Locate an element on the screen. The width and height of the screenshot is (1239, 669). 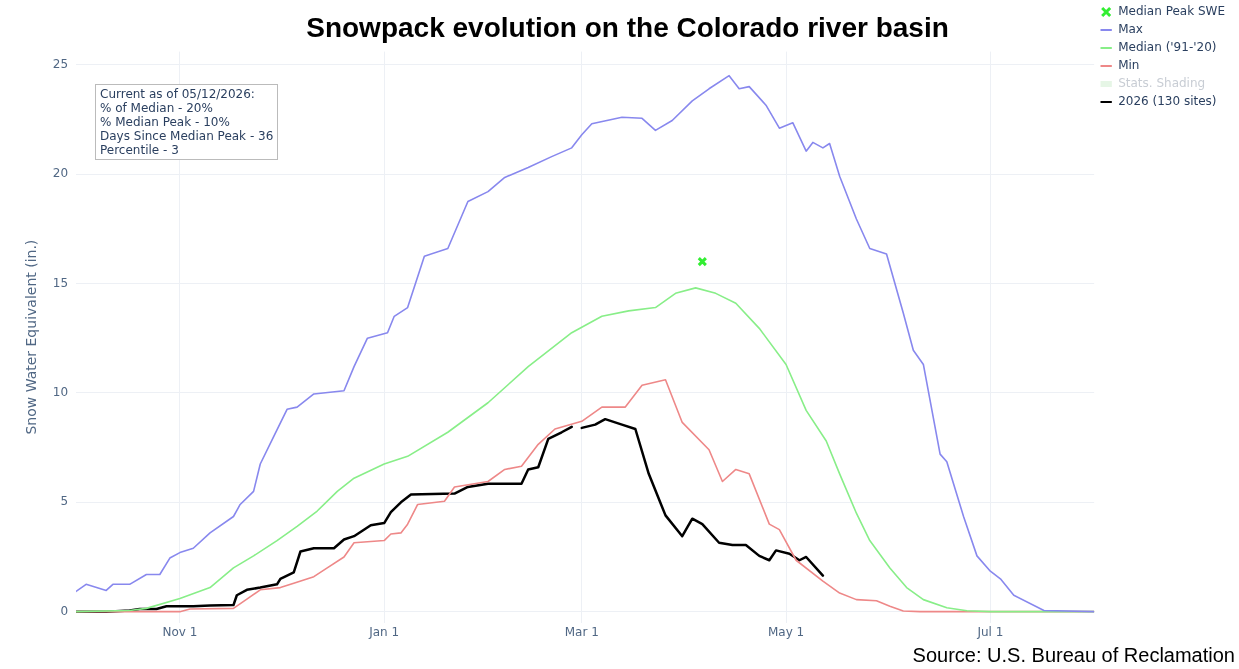
y-tick-label: 10 is located at coordinates (60, 392).